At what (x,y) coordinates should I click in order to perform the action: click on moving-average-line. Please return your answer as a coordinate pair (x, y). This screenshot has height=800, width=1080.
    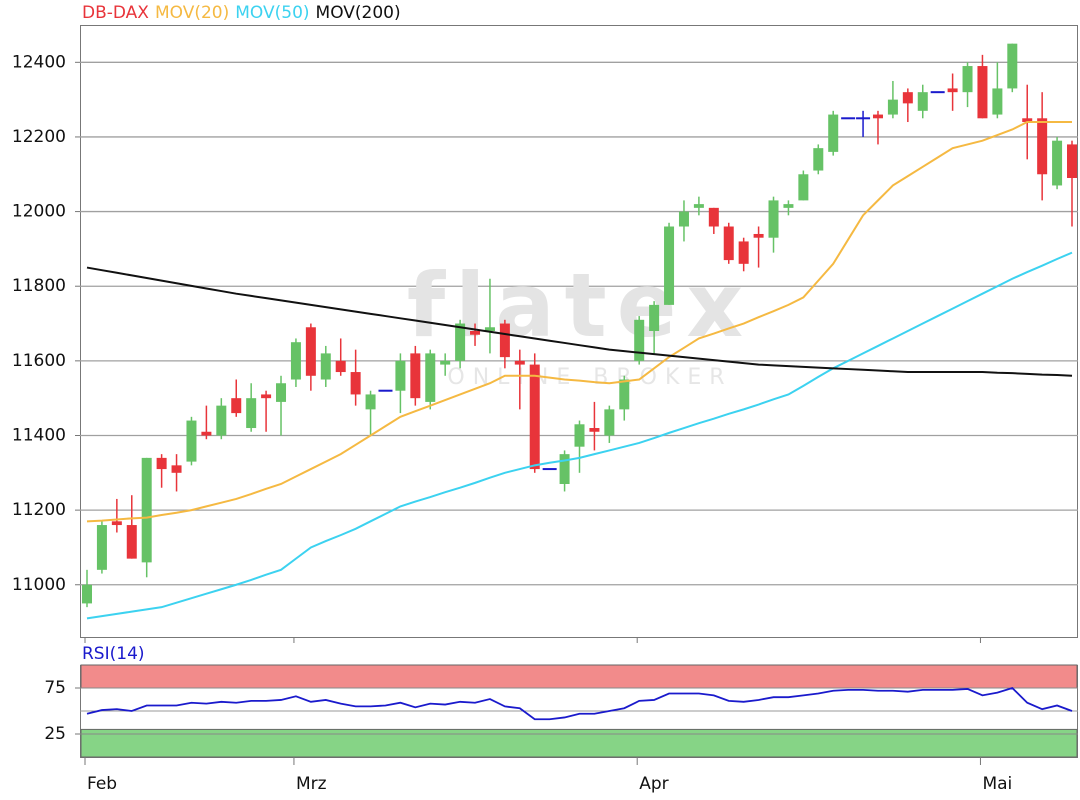
    Looking at the image, I should click on (579, 321).